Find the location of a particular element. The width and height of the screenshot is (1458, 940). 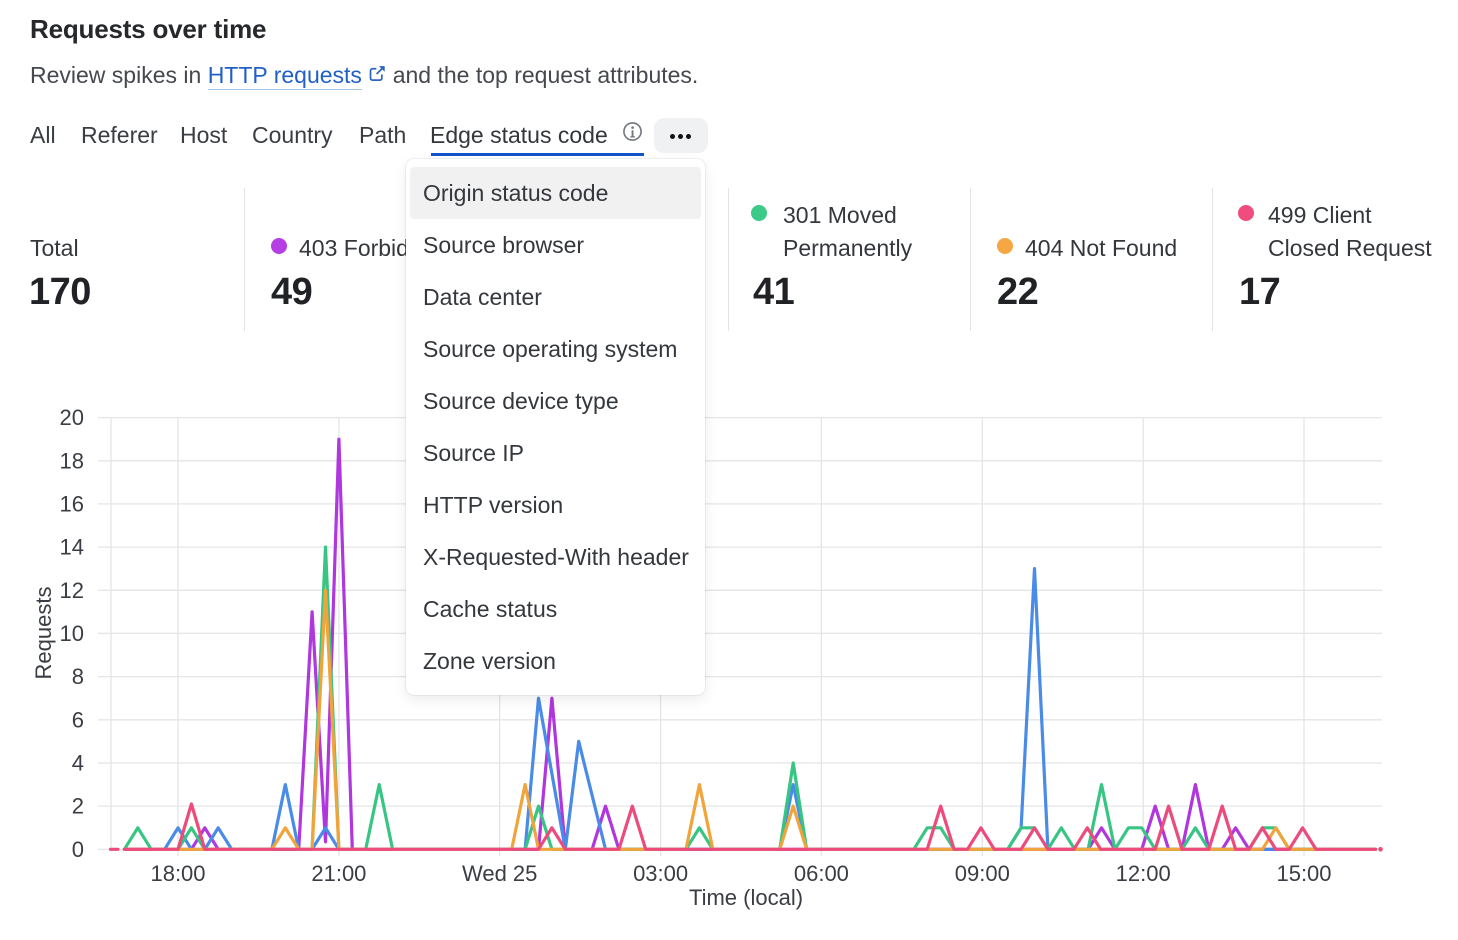

svg-text: 12 is located at coordinates (72, 590).